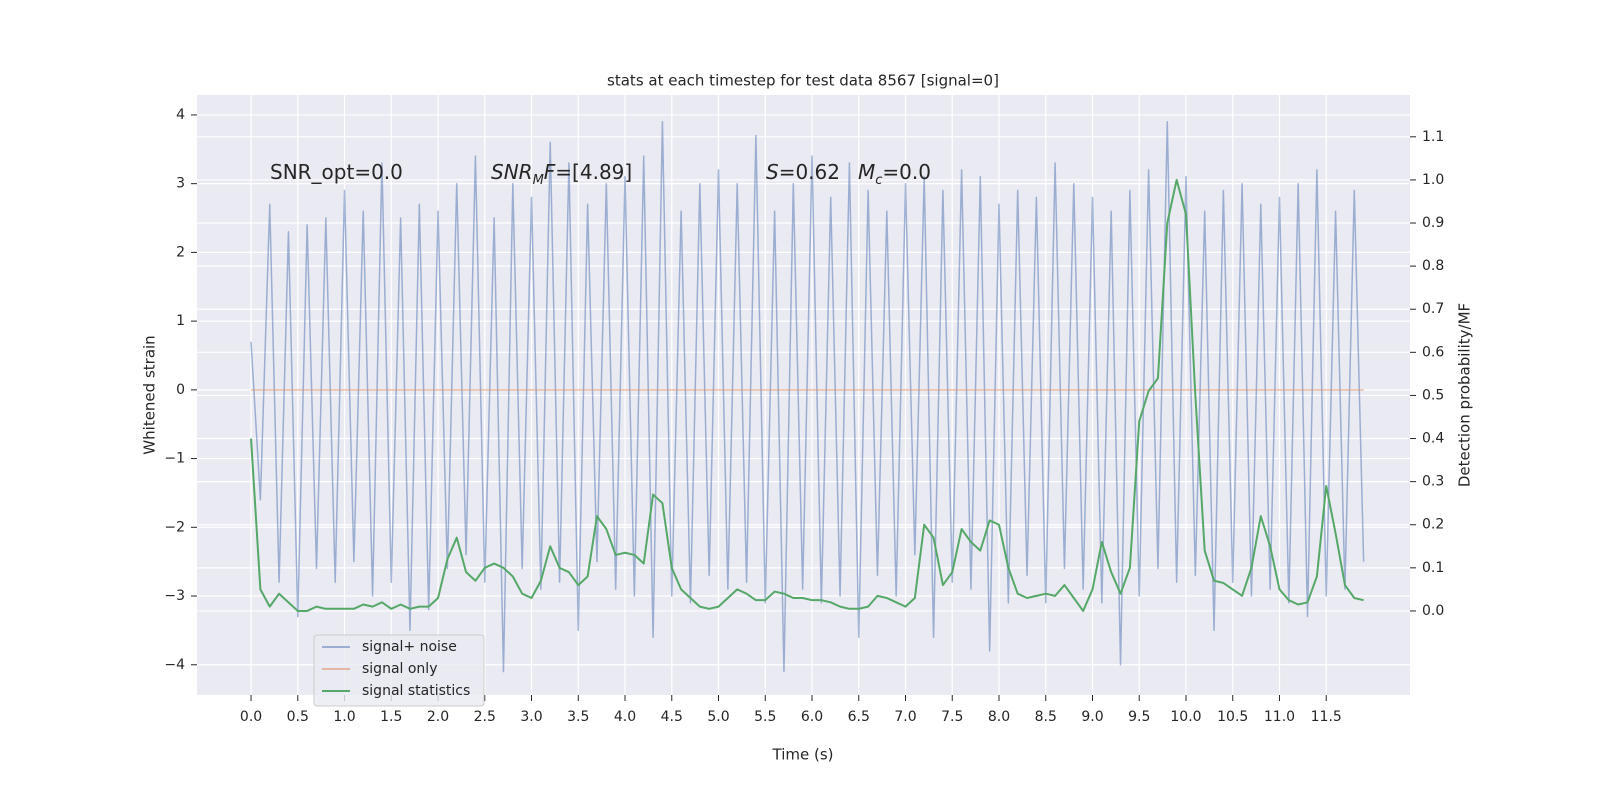 The height and width of the screenshot is (800, 1600). Describe the element at coordinates (1433, 525) in the screenshot. I see `y2-tick-label: 0.2` at that location.